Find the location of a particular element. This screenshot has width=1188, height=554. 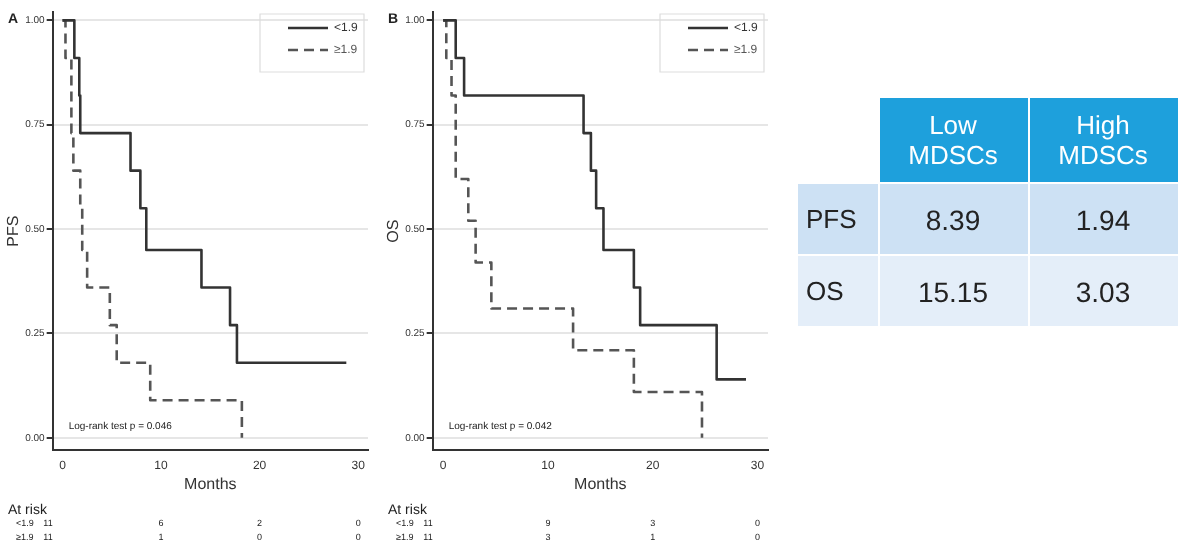

category-label: PFS is located at coordinates (831, 219).